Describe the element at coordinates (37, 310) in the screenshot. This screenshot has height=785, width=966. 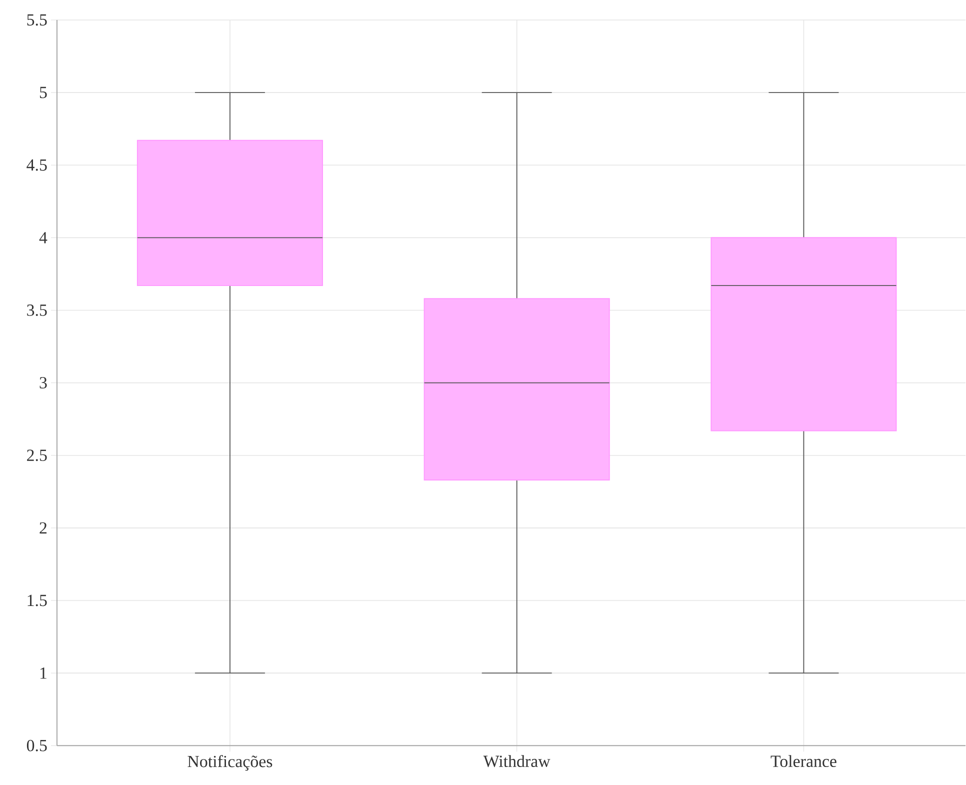
I see `y-tick-label: 3.5` at that location.